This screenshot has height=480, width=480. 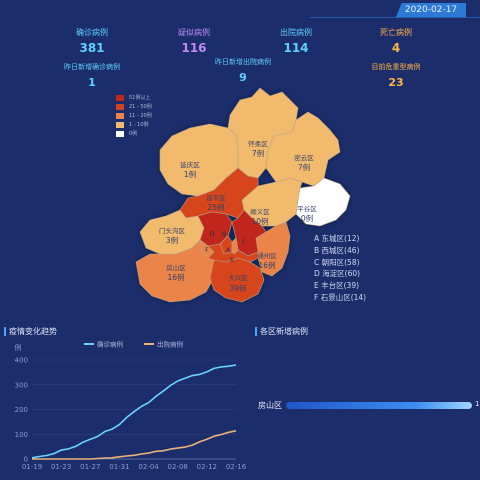 I want to click on stat-suspected-label: 疑似病例, so click(x=194, y=32).